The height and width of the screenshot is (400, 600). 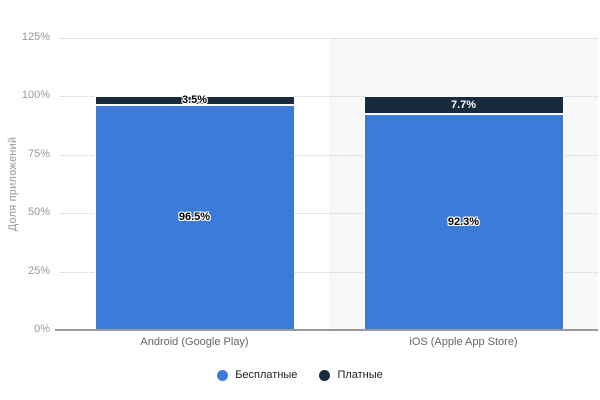 I want to click on legend-item: Бесплатные, so click(x=257, y=375).